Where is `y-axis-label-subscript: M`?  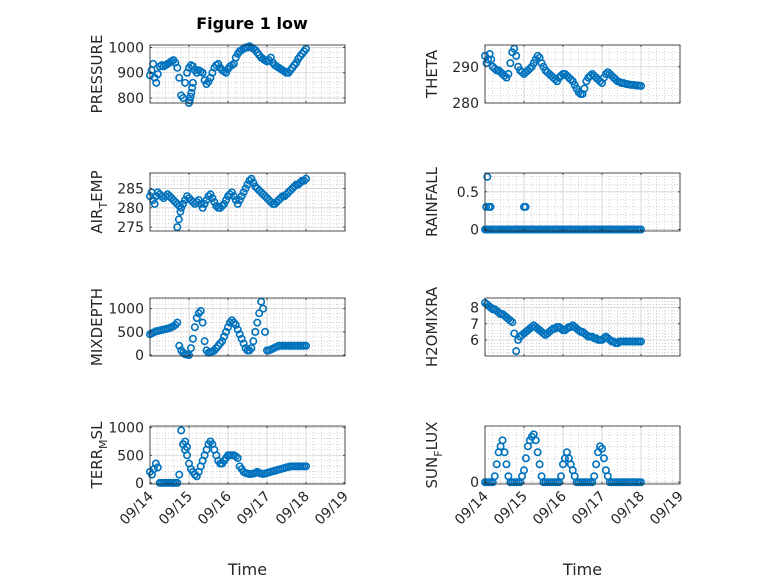
y-axis-label-subscript: M is located at coordinates (103, 444).